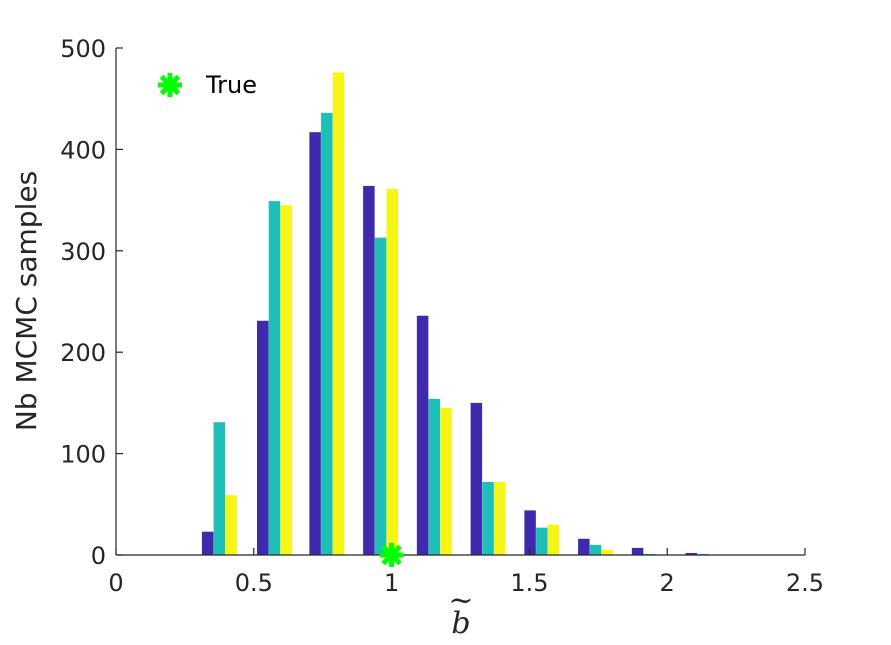 The width and height of the screenshot is (891, 645). Describe the element at coordinates (805, 583) in the screenshot. I see `x-tick-label: 2.5` at that location.